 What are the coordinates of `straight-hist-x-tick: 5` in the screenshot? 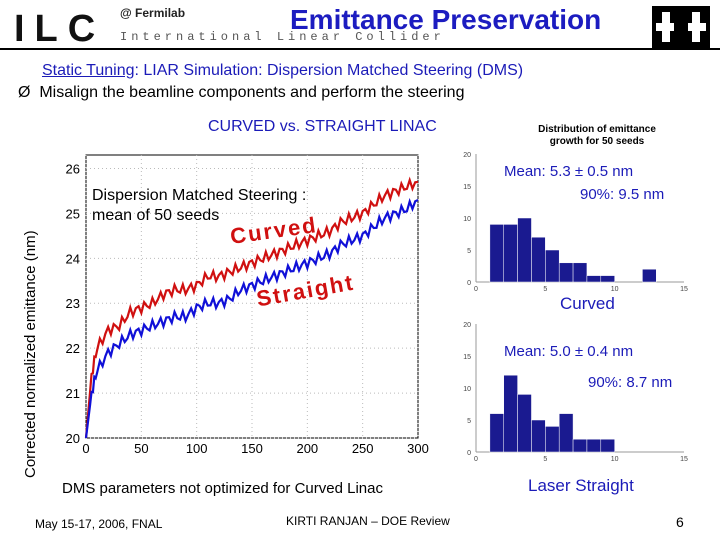 It's located at (545, 459).